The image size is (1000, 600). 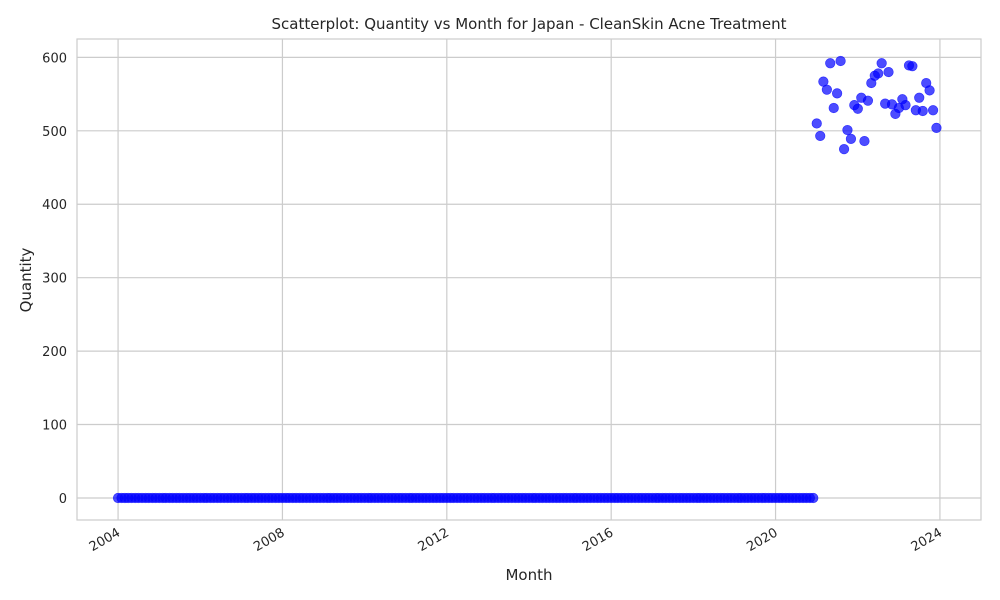 I want to click on y-tick-label: 300, so click(x=54, y=279).